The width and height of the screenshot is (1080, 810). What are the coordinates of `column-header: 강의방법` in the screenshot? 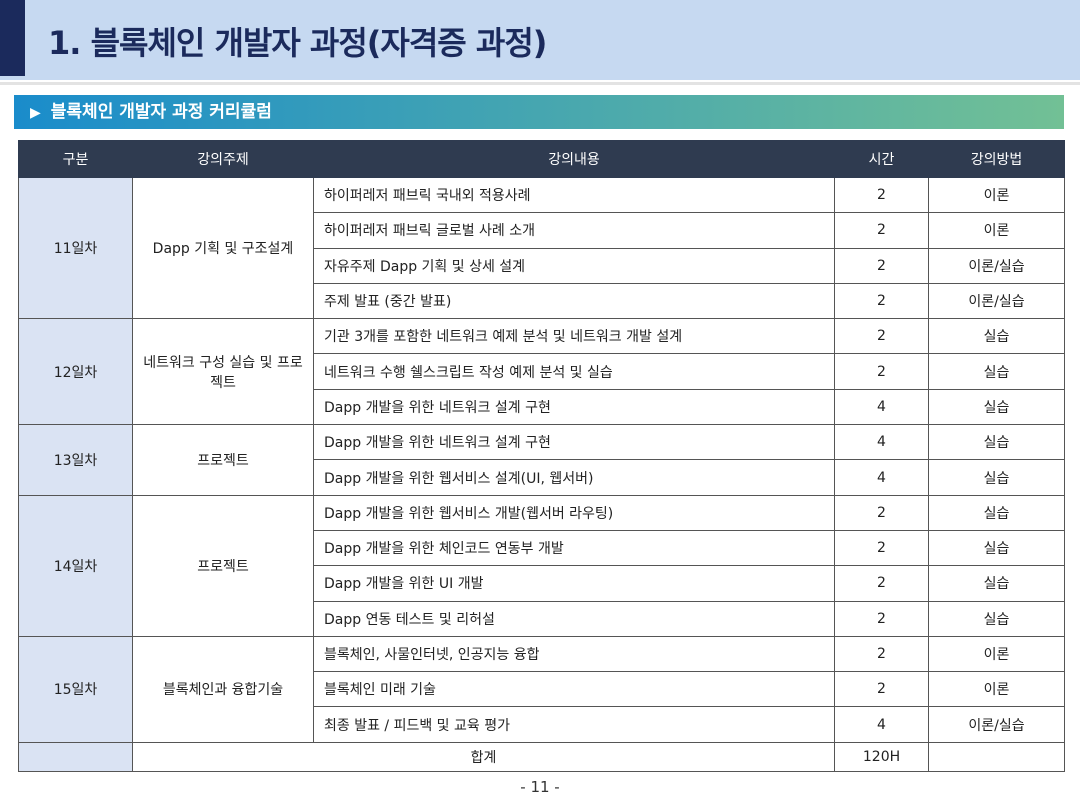 It's located at (996, 159).